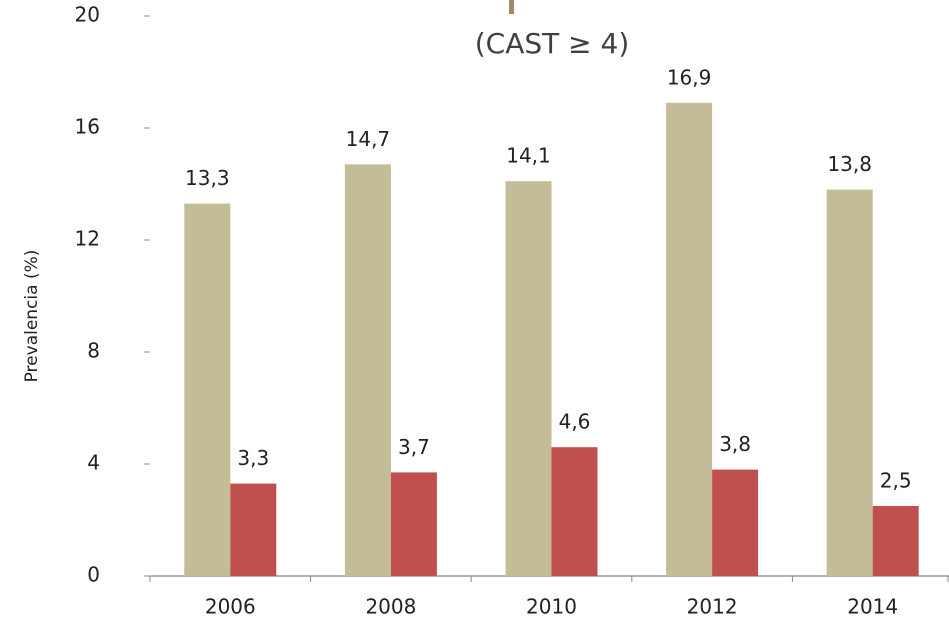 This screenshot has height=620, width=949. Describe the element at coordinates (552, 43) in the screenshot. I see `chart-title: (CAST ≥ 4)` at that location.